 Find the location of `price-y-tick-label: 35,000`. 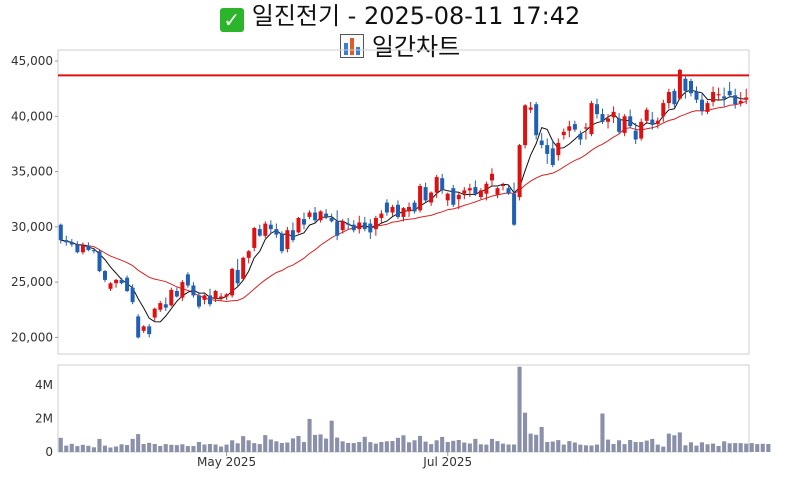

price-y-tick-label: 35,000 is located at coordinates (32, 172).